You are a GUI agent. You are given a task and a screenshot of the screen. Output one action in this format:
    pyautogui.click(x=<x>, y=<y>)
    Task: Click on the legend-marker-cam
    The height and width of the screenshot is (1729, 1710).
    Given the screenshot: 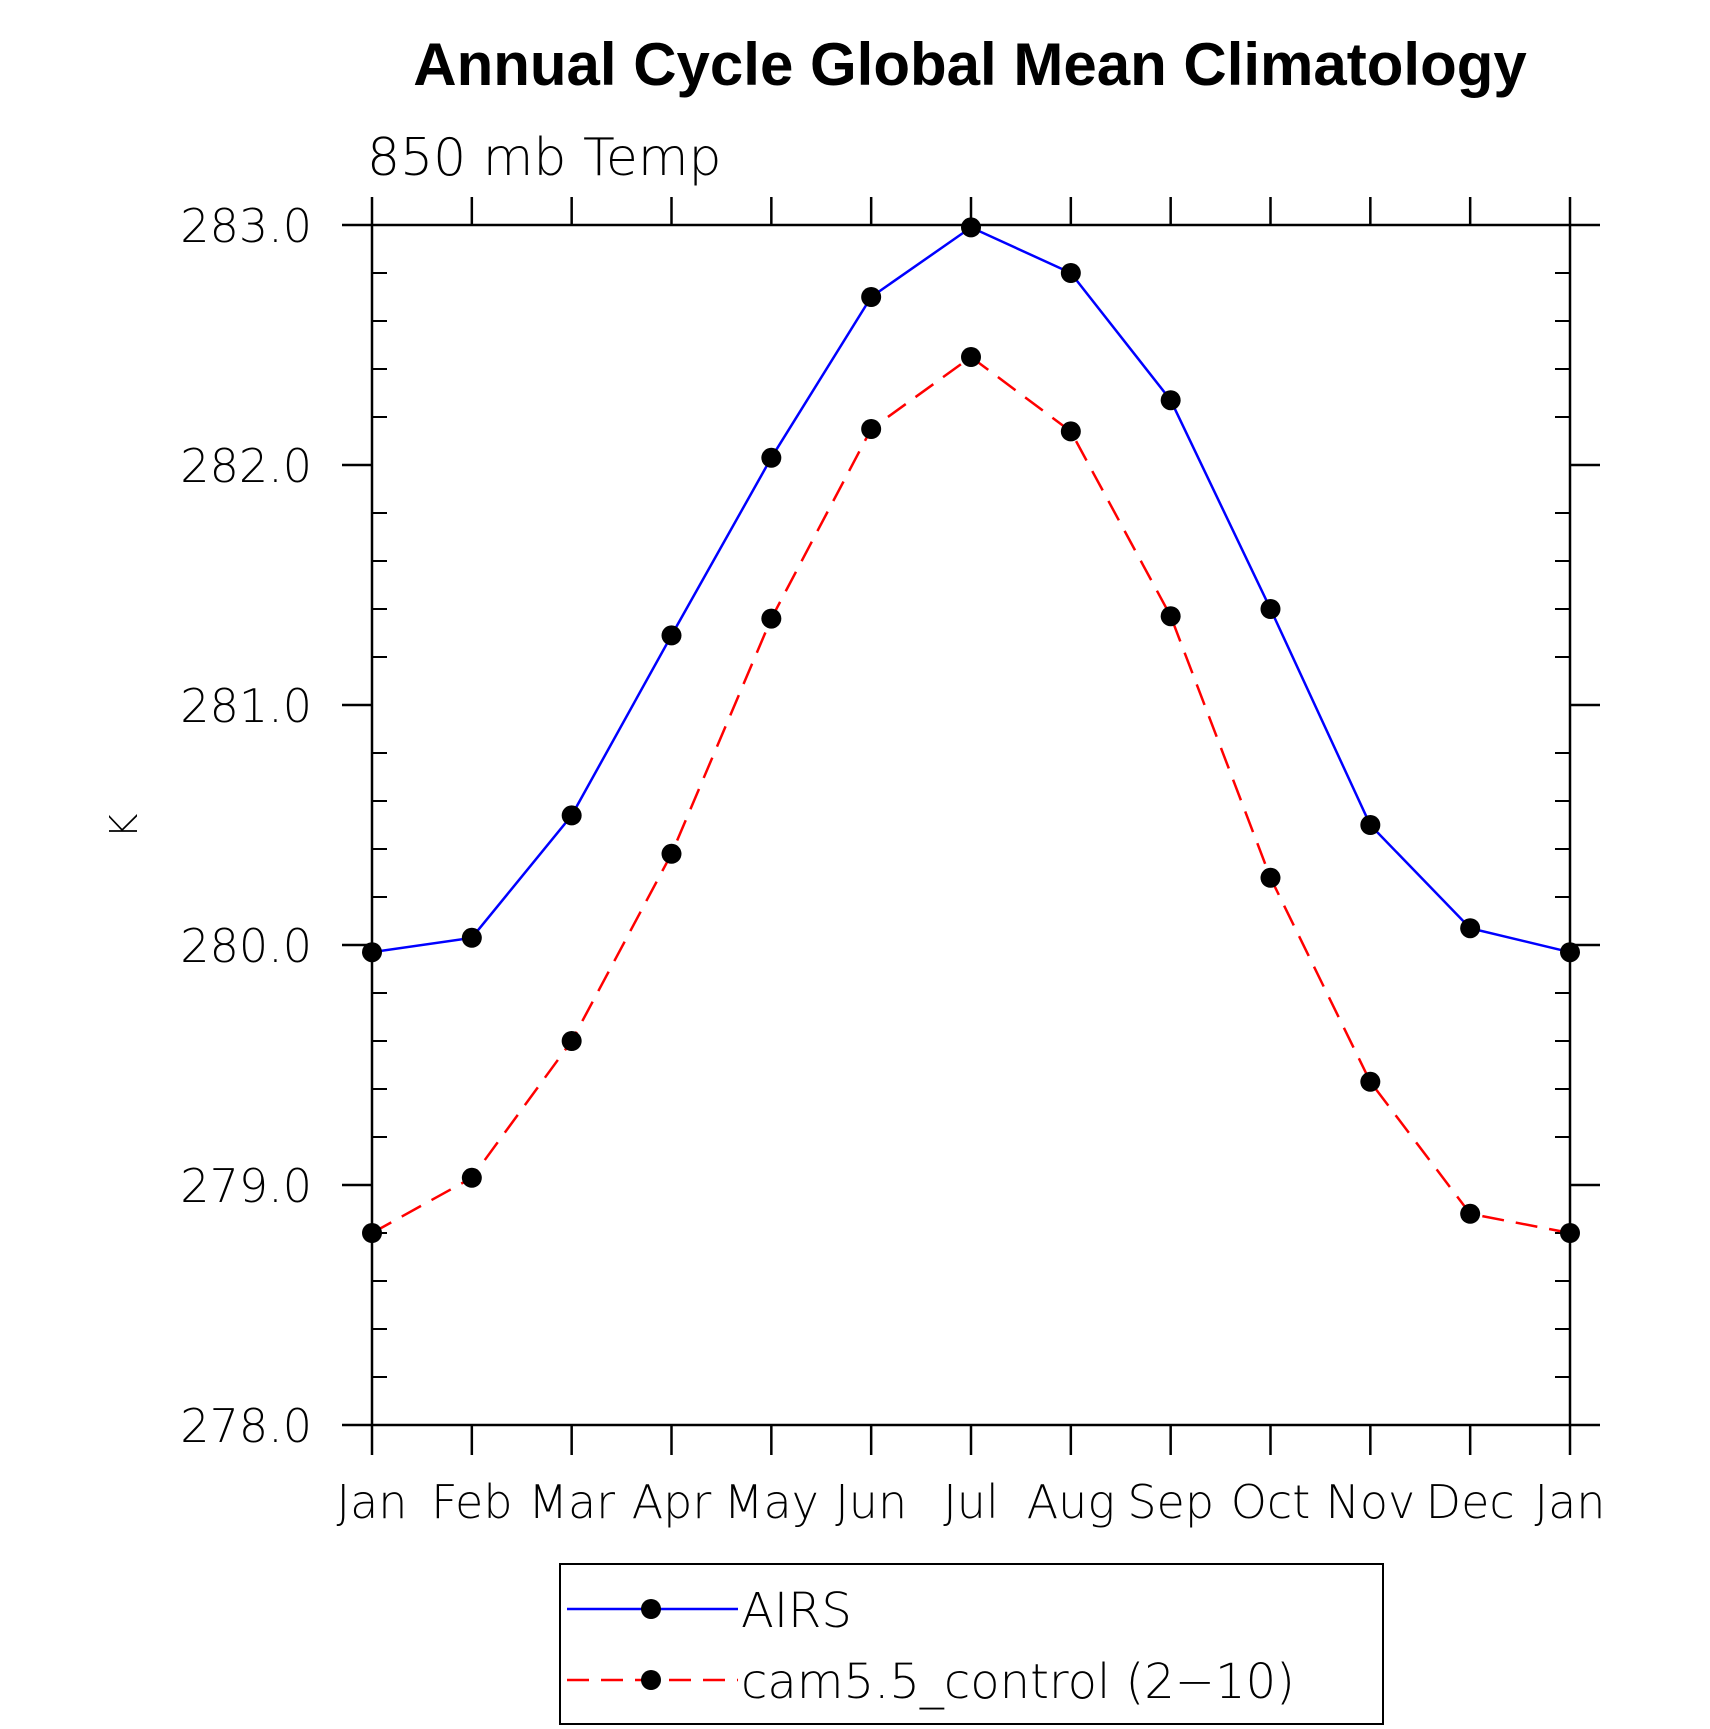 What is the action you would take?
    pyautogui.click(x=651, y=1680)
    